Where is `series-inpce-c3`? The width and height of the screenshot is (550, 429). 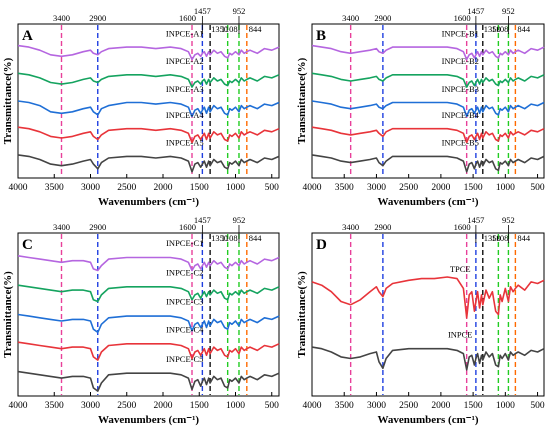 series-inpce-c3 is located at coordinates (148, 323).